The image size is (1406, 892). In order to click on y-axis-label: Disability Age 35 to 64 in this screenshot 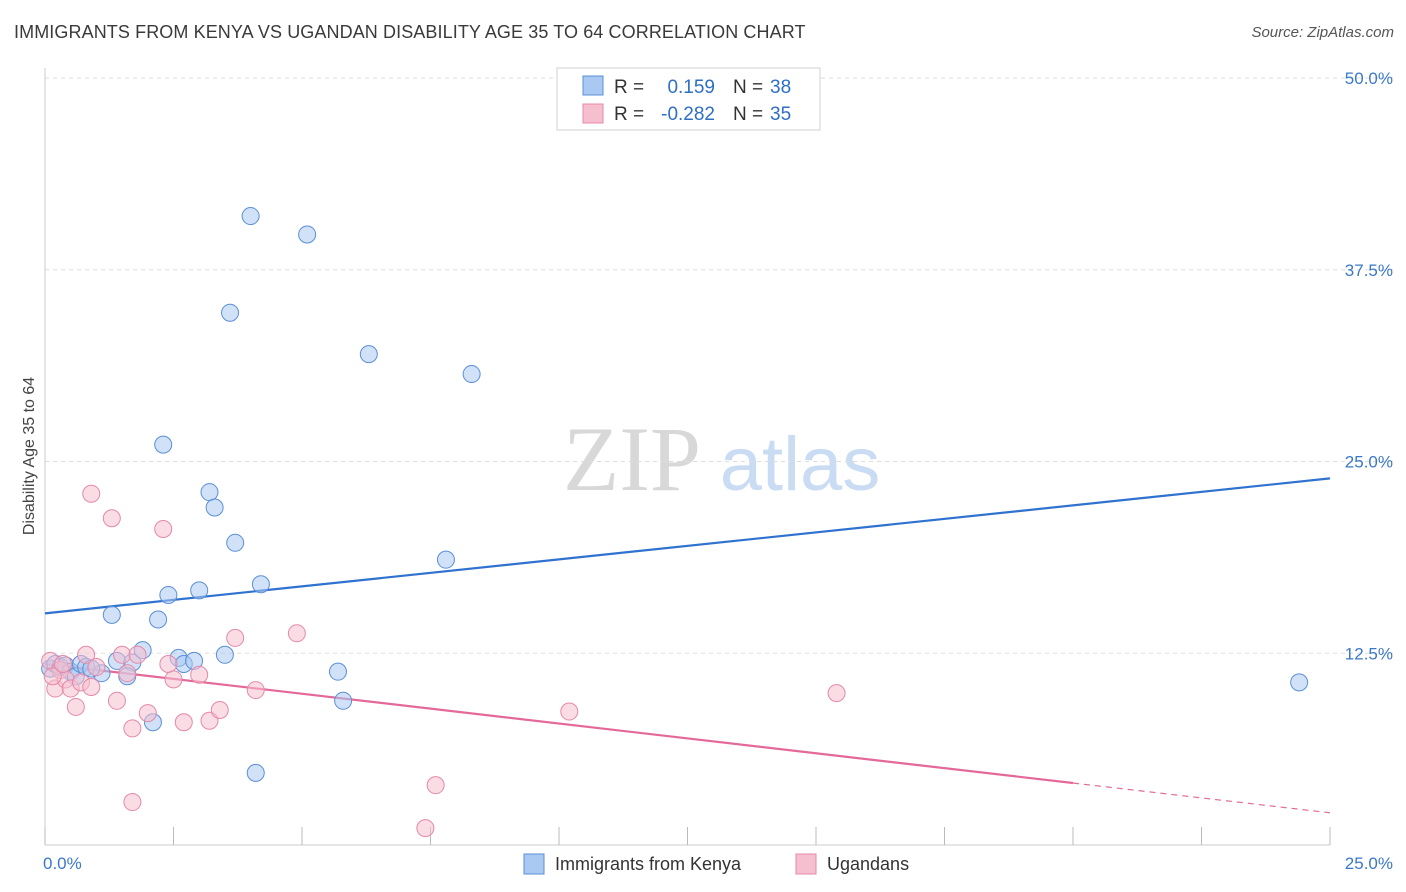, I will do `click(29, 456)`.